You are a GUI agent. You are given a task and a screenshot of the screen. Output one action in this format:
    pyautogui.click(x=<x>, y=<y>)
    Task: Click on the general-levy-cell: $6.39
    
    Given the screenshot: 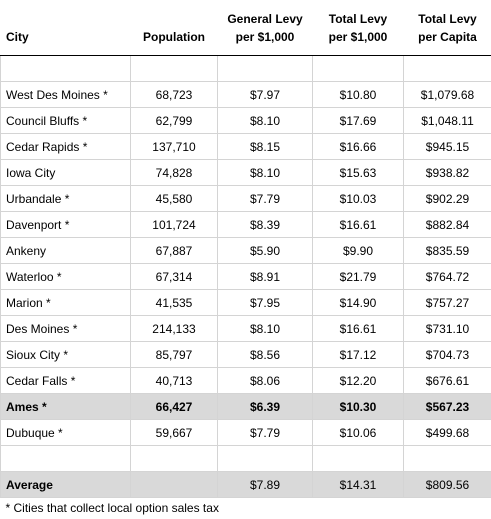 What is the action you would take?
    pyautogui.click(x=265, y=406)
    